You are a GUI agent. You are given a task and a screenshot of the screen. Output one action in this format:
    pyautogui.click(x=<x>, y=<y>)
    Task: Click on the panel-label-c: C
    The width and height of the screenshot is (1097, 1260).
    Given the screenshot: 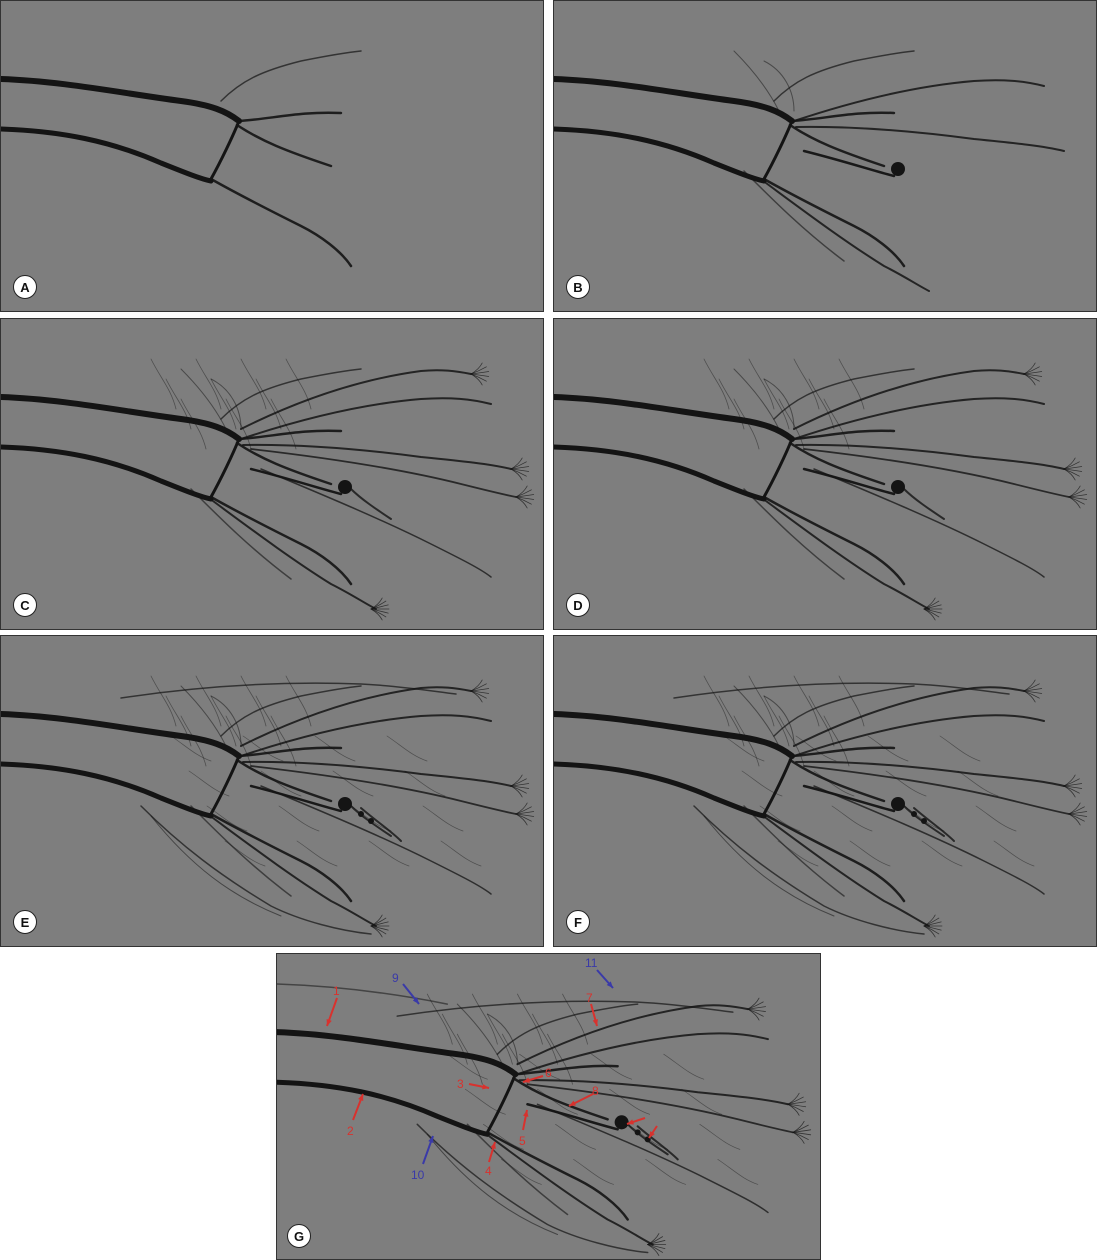 What is the action you would take?
    pyautogui.click(x=25, y=605)
    